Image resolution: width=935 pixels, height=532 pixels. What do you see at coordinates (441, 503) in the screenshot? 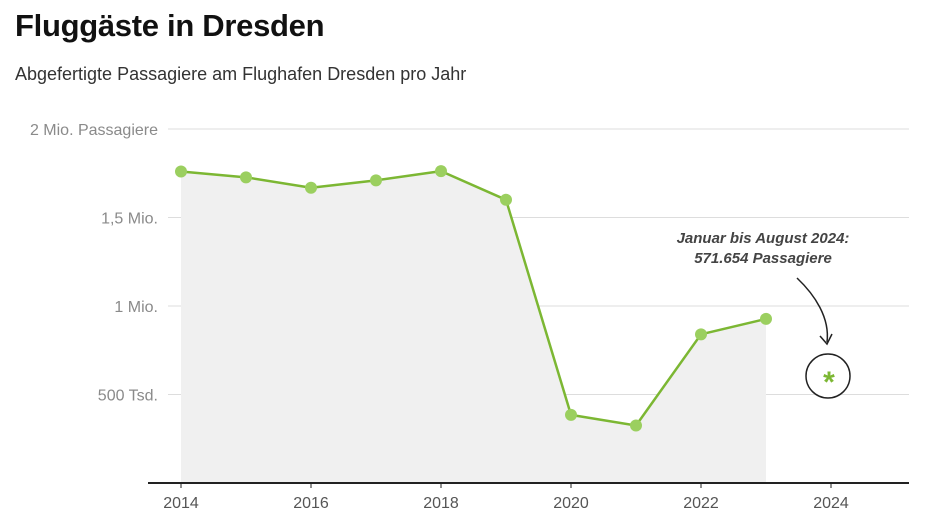
I see `x-tick-label: 2018` at bounding box center [441, 503].